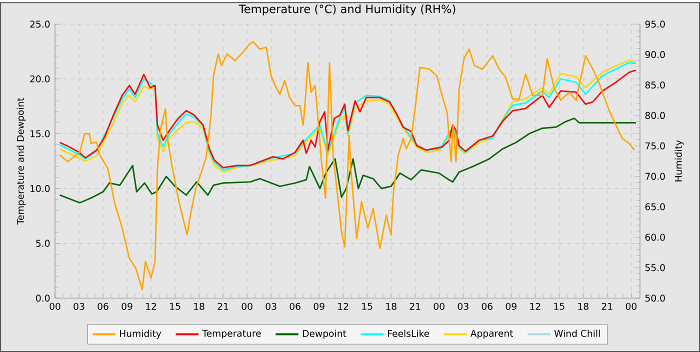  What do you see at coordinates (40, 78) in the screenshot?
I see `y-tick-label: 20.0` at bounding box center [40, 78].